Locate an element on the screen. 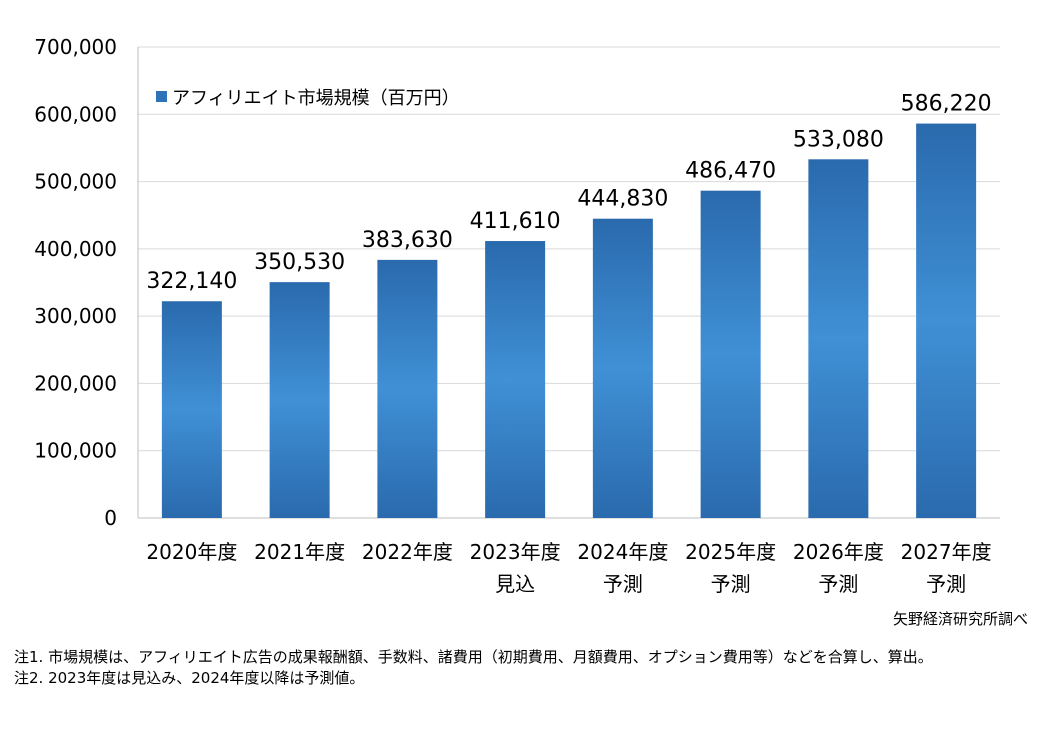 This screenshot has width=1044, height=730. y-tick-label: 700,000 is located at coordinates (75, 47).